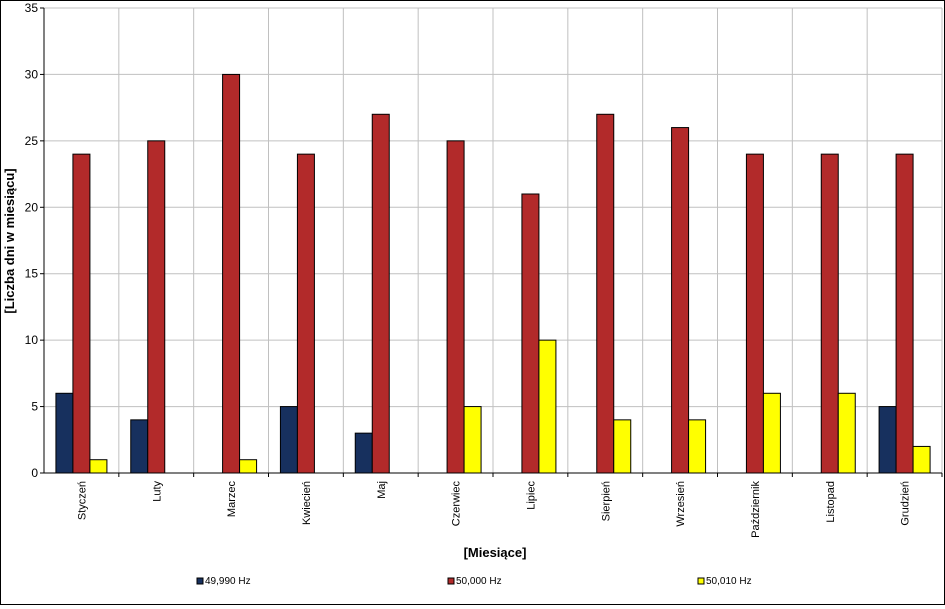 The width and height of the screenshot is (945, 609). Describe the element at coordinates (906, 503) in the screenshot. I see `x-category-label: Grudzień` at that location.